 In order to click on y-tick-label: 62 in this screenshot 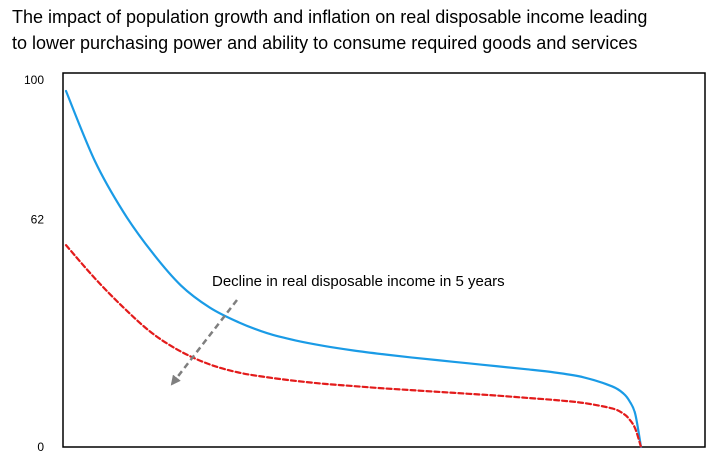, I will do `click(38, 219)`.